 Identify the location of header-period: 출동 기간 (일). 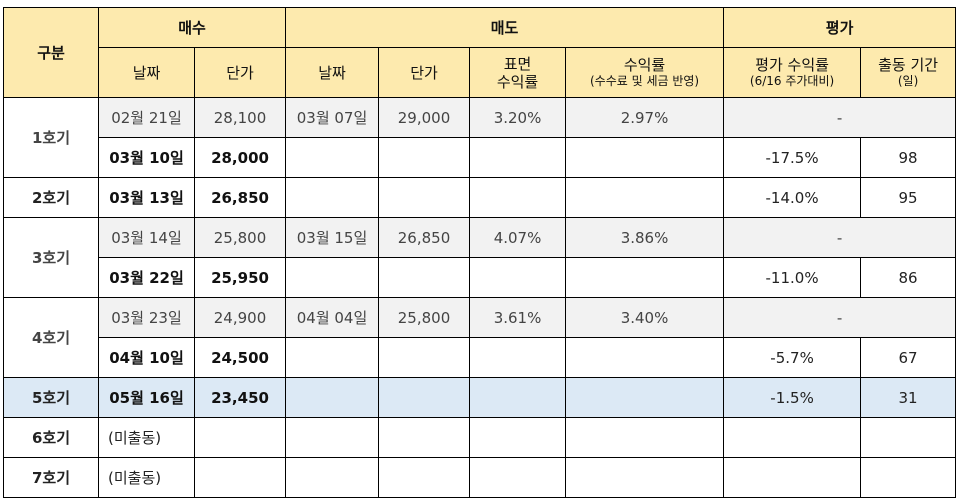
(908, 72).